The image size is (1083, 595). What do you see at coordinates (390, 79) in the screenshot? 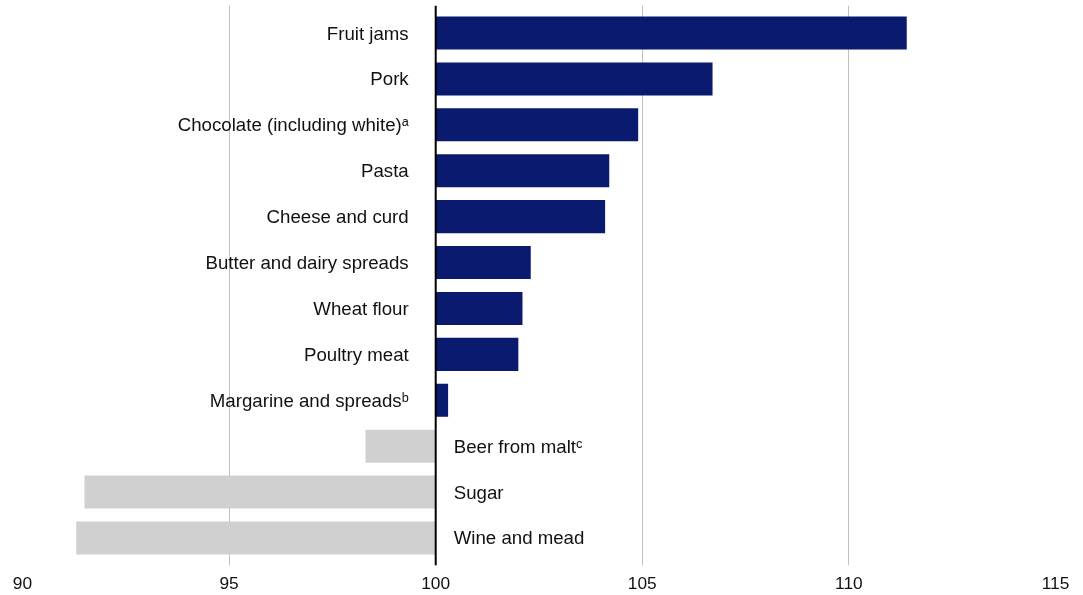
I see `y-tick-label: Pork` at bounding box center [390, 79].